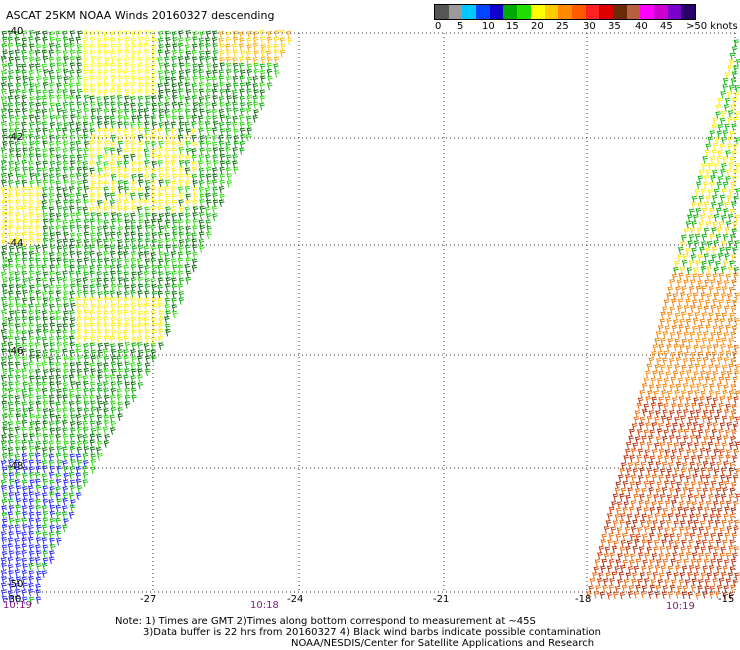 Image resolution: width=740 pixels, height=650 pixels. I want to click on colorbar-tick-label: 10, so click(488, 26).